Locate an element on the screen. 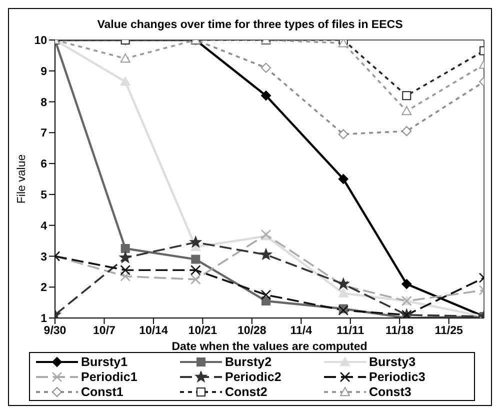  y-tick-label: 3 is located at coordinates (43, 257).